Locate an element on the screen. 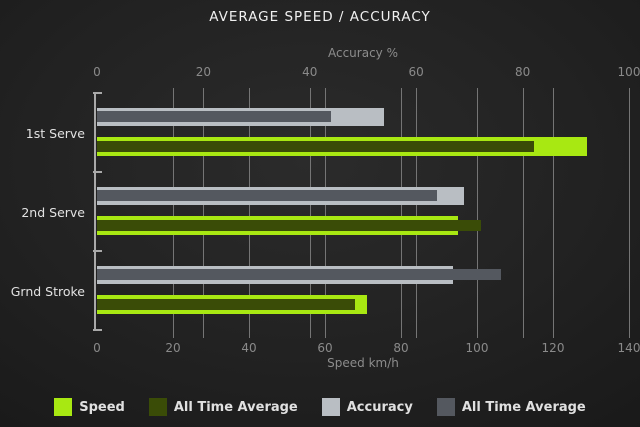 Image resolution: width=640 pixels, height=427 pixels. top-tick-0: 0 is located at coordinates (97, 72).